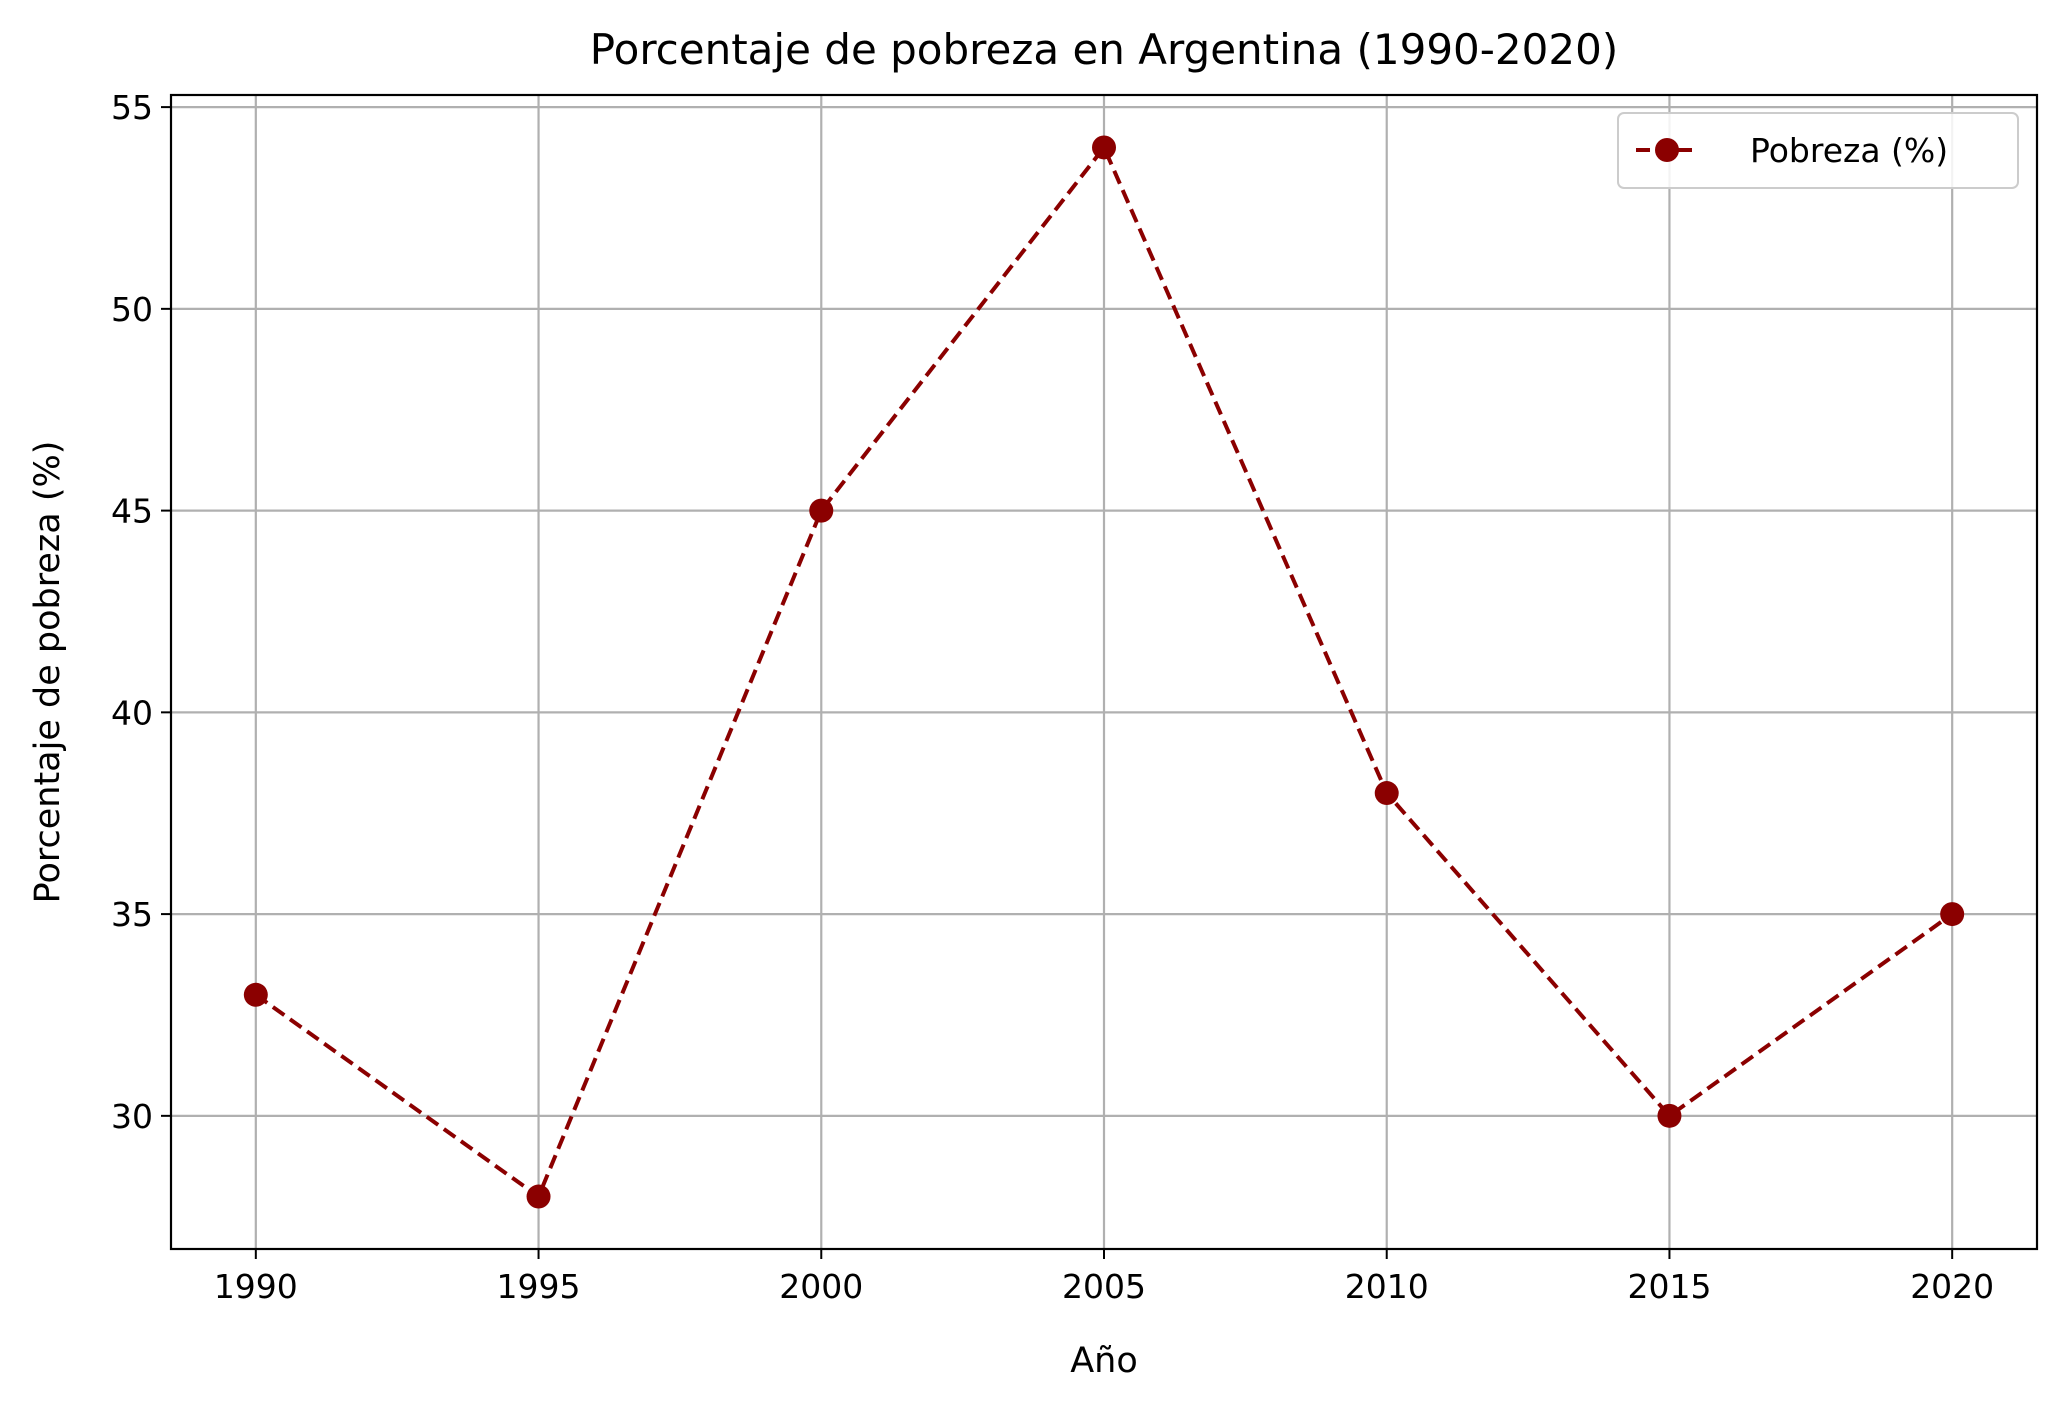  I want to click on x-tick-label: 2020, so click(1952, 1286).